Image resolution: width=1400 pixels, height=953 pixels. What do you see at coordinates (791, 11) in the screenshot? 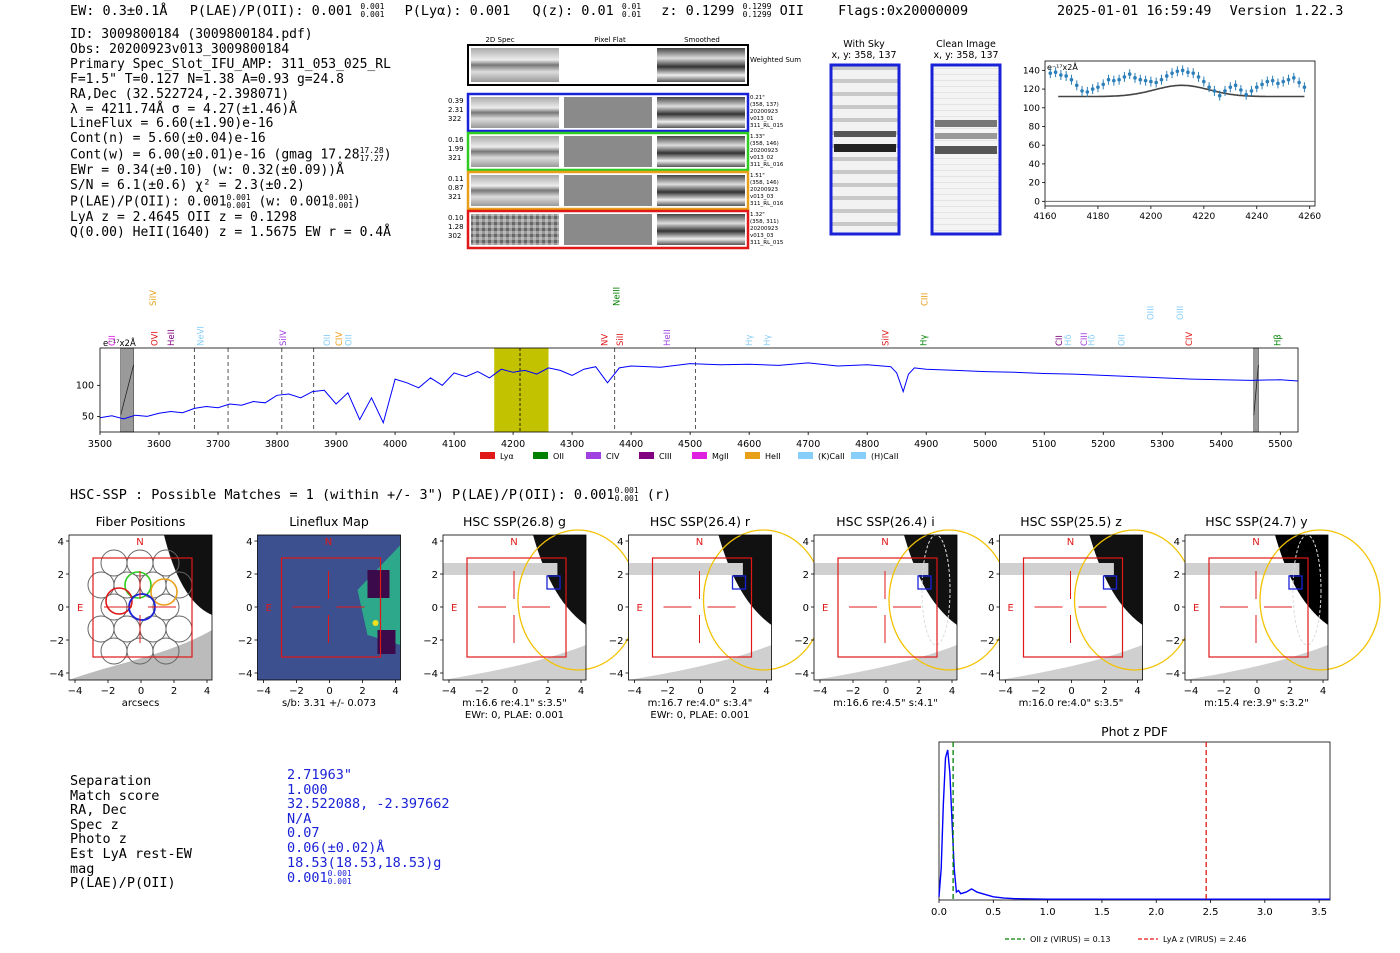
I see `header-z-line: OII` at bounding box center [791, 11].